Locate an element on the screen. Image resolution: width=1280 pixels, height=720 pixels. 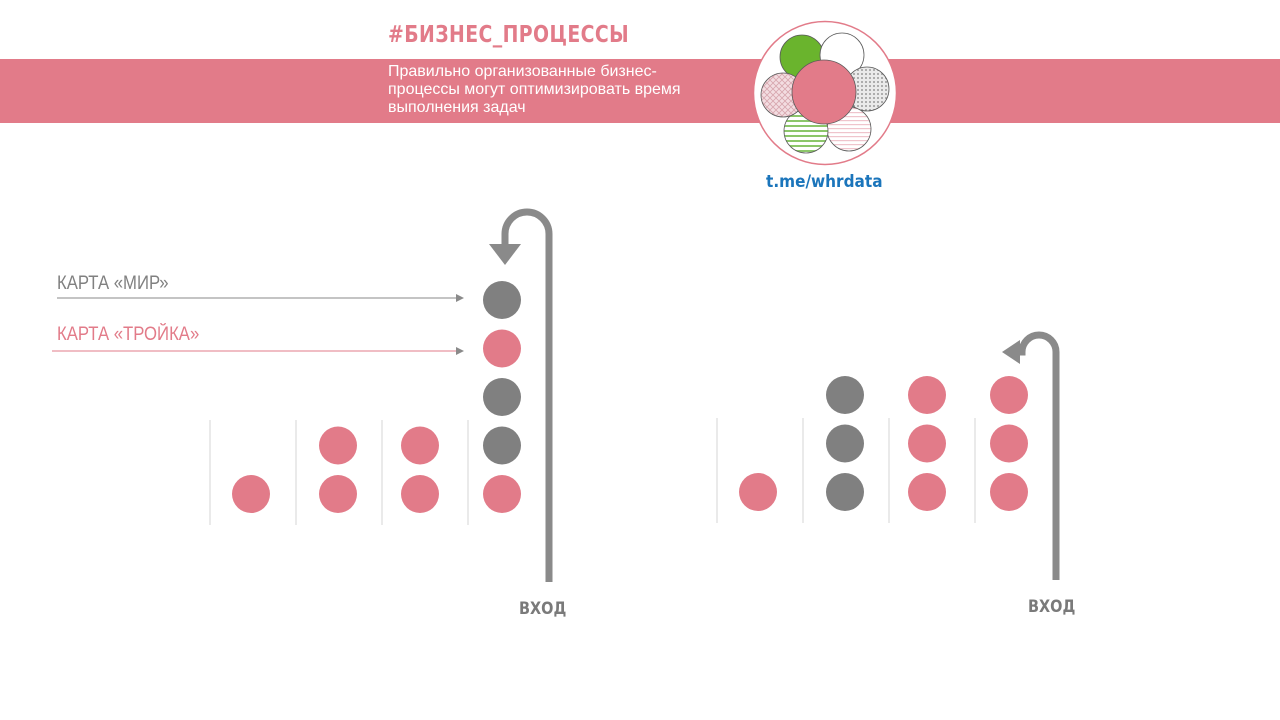
diagram-1-entry-arrow is located at coordinates (521, 395).